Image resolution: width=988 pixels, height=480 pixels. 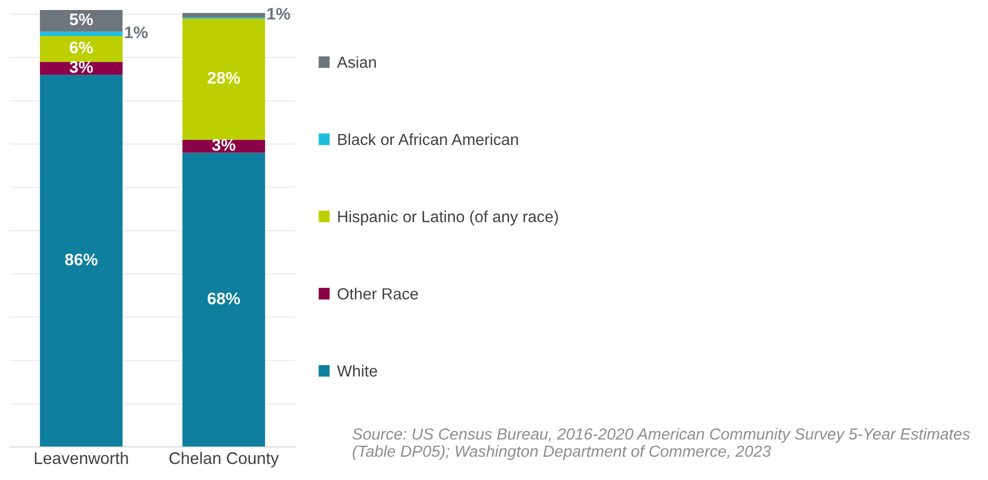 I want to click on x-tick-label: Leavenworth, so click(x=81, y=458).